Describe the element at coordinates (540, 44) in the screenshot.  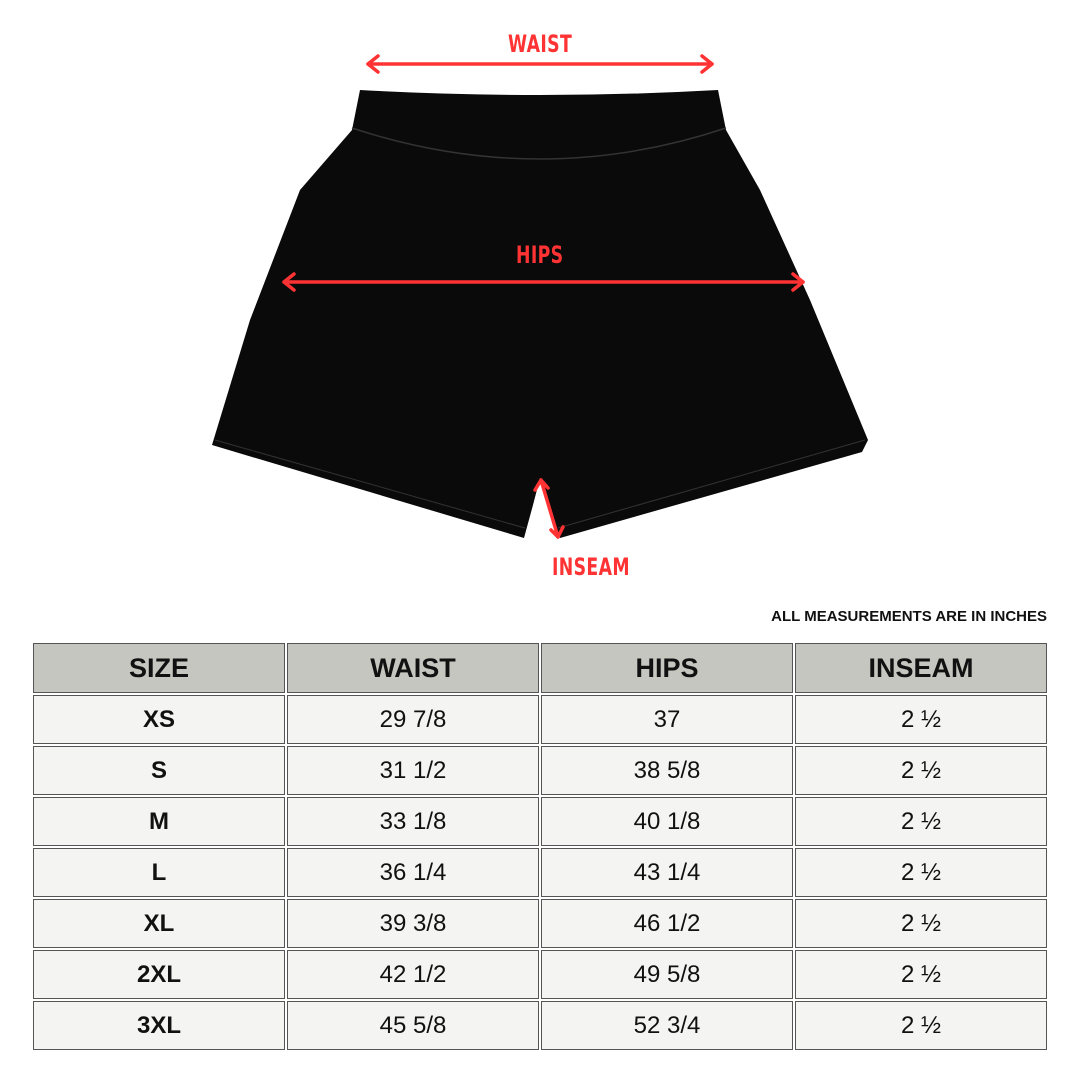
I see `waist-label: WAIST` at that location.